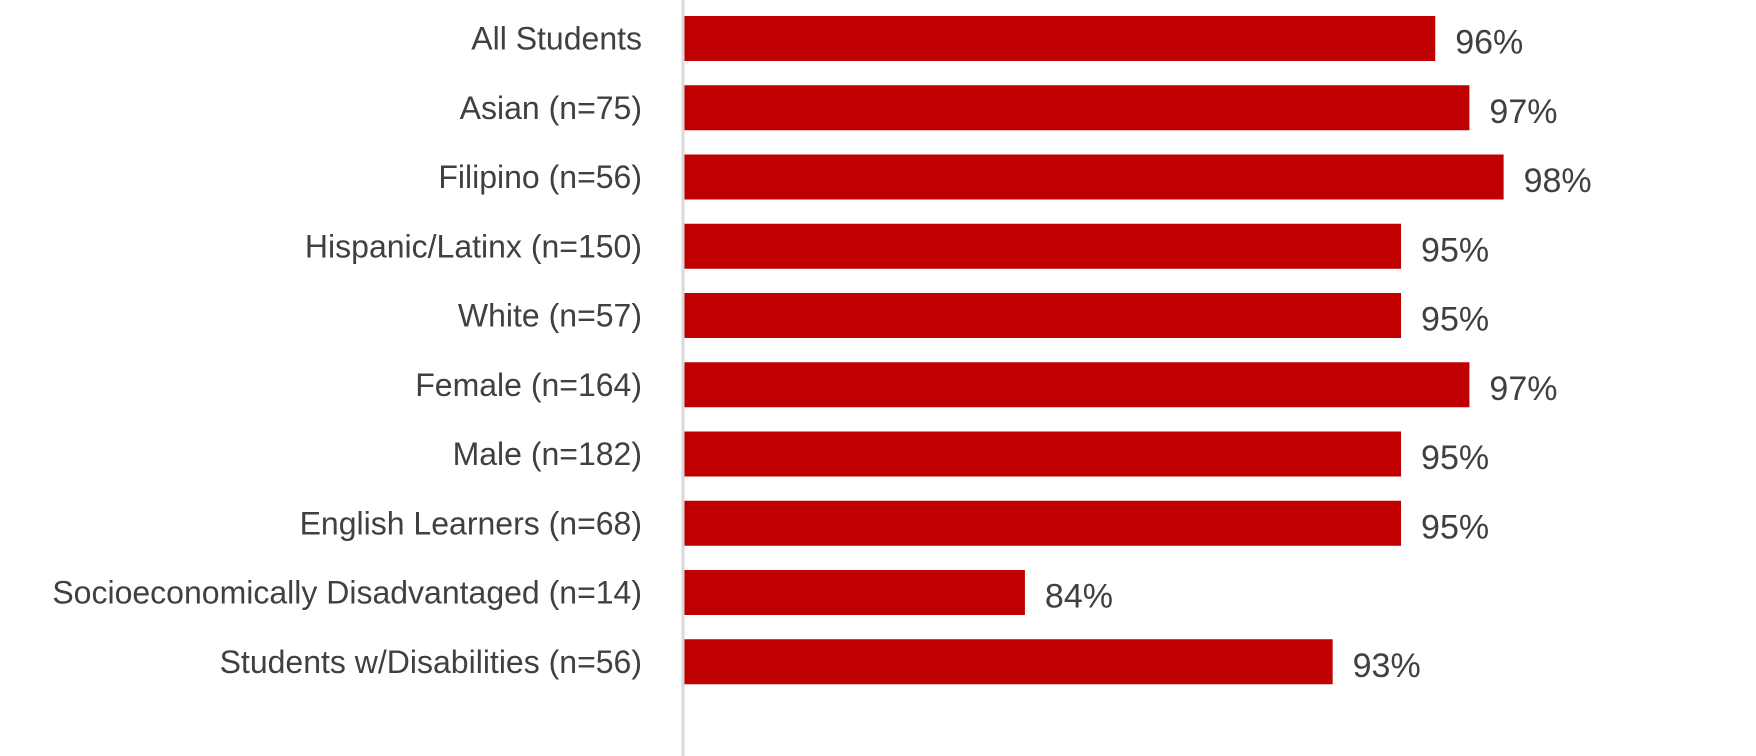  What do you see at coordinates (1523, 112) in the screenshot?
I see `value-label-1: 97%` at bounding box center [1523, 112].